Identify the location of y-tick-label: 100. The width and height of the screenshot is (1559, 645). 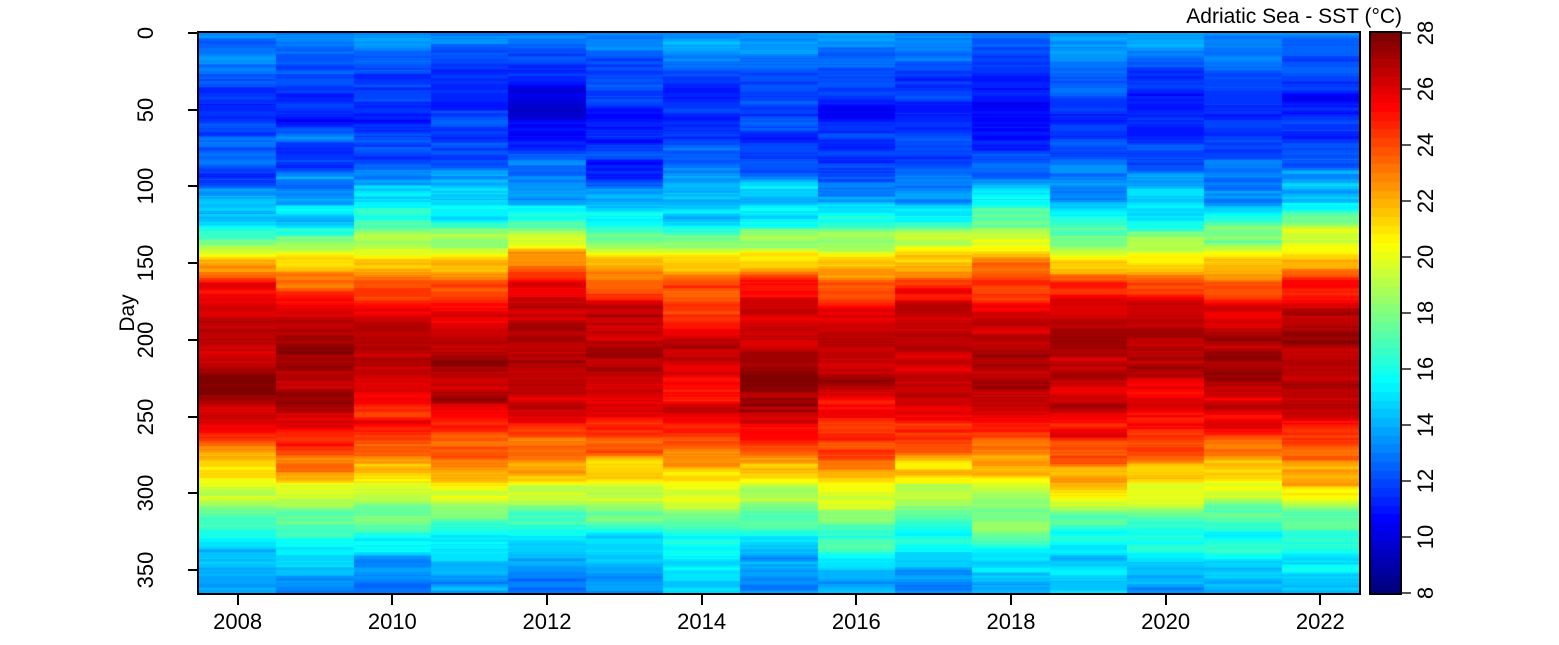
(145, 186).